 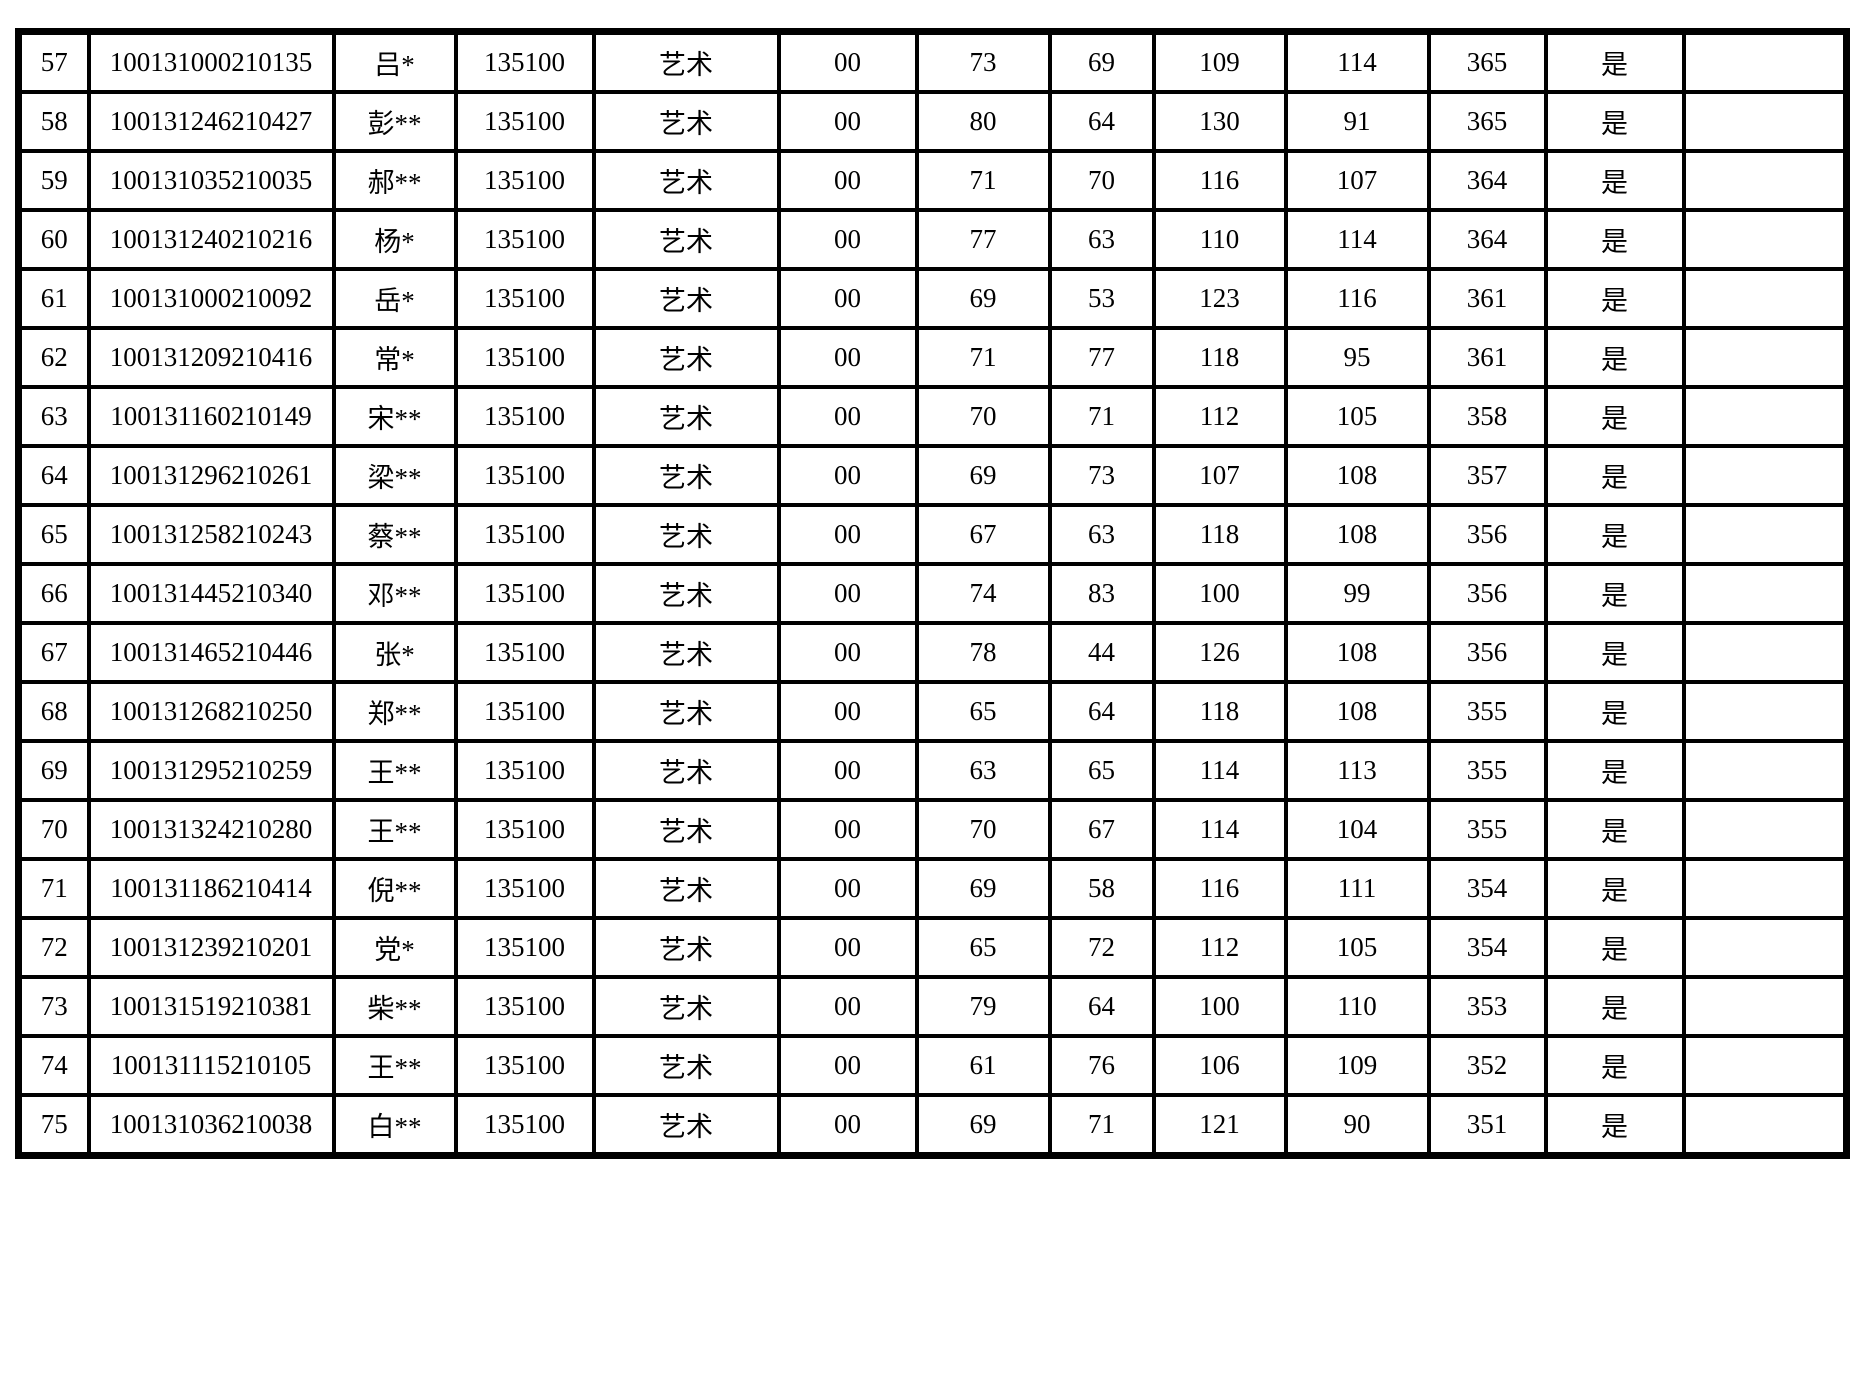 I want to click on table-cell: 351, so click(x=1487, y=1125).